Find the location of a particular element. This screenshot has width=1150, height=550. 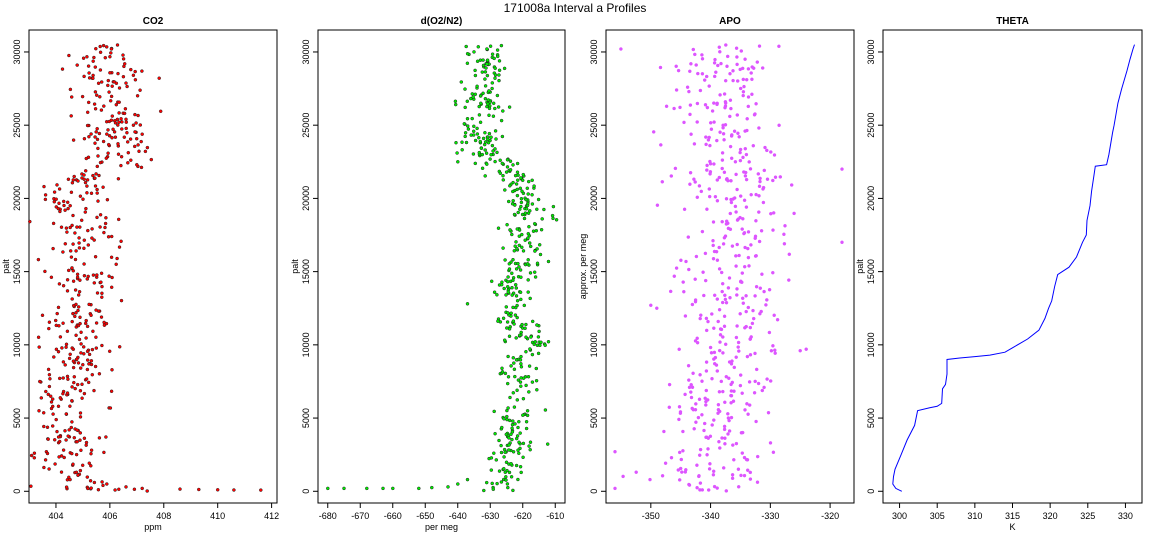

x-tick-label: -670 is located at coordinates (360, 516).